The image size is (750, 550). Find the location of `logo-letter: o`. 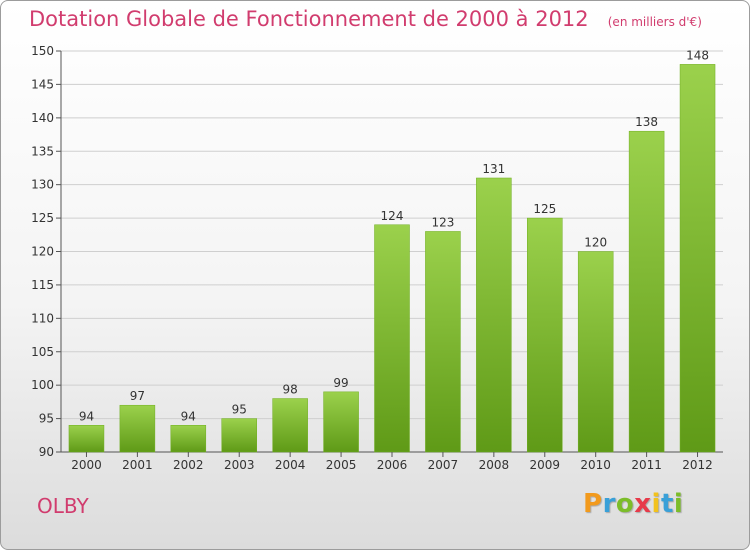

logo-letter: o is located at coordinates (625, 504).